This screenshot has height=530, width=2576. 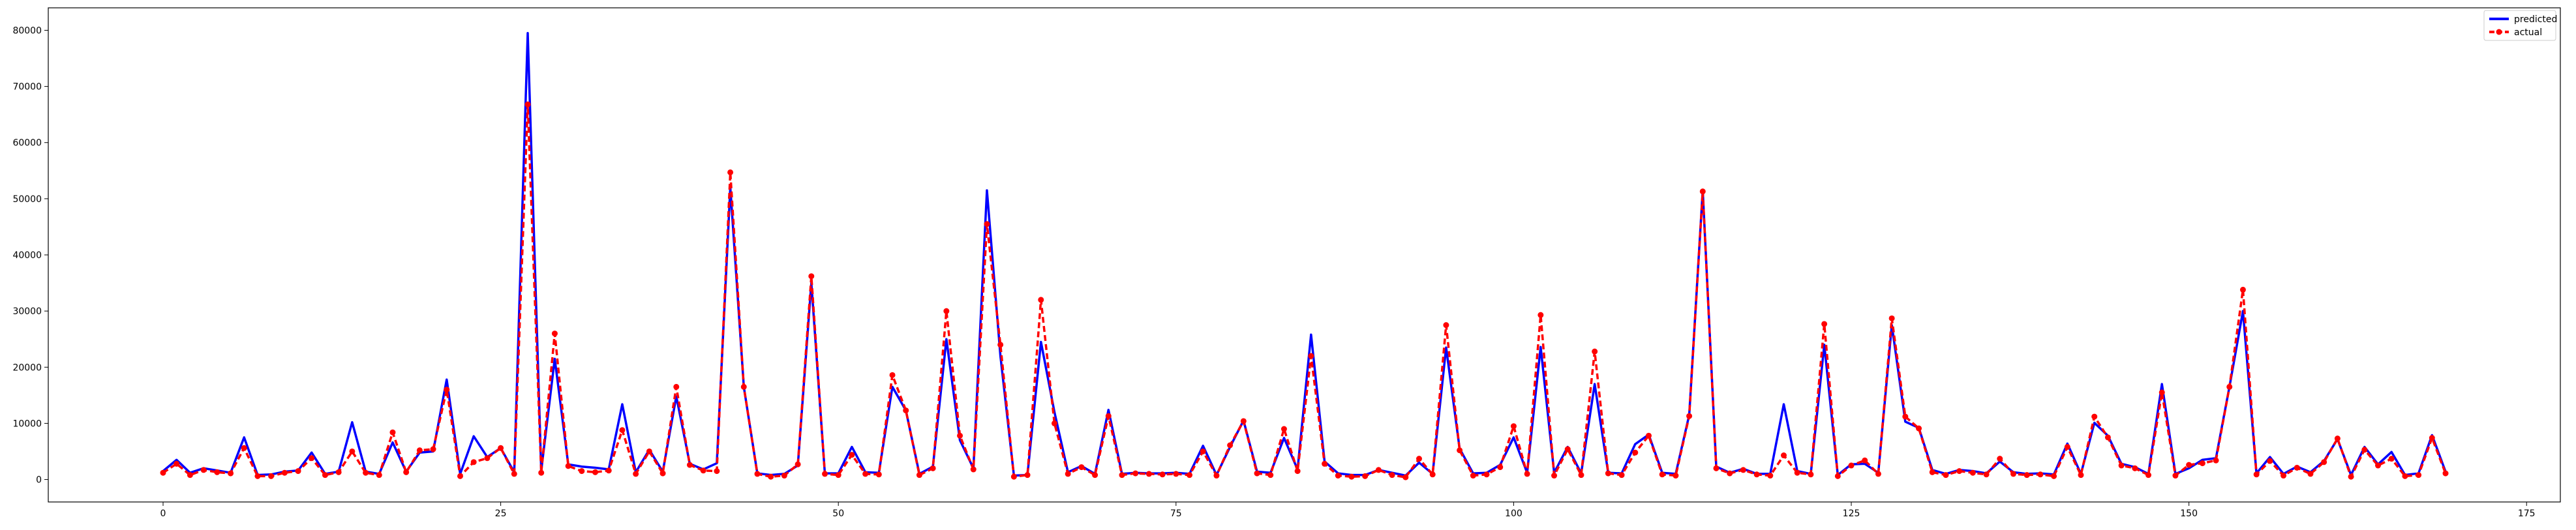 What do you see at coordinates (2536, 20) in the screenshot?
I see `legend-predicted-label: predicted` at bounding box center [2536, 20].